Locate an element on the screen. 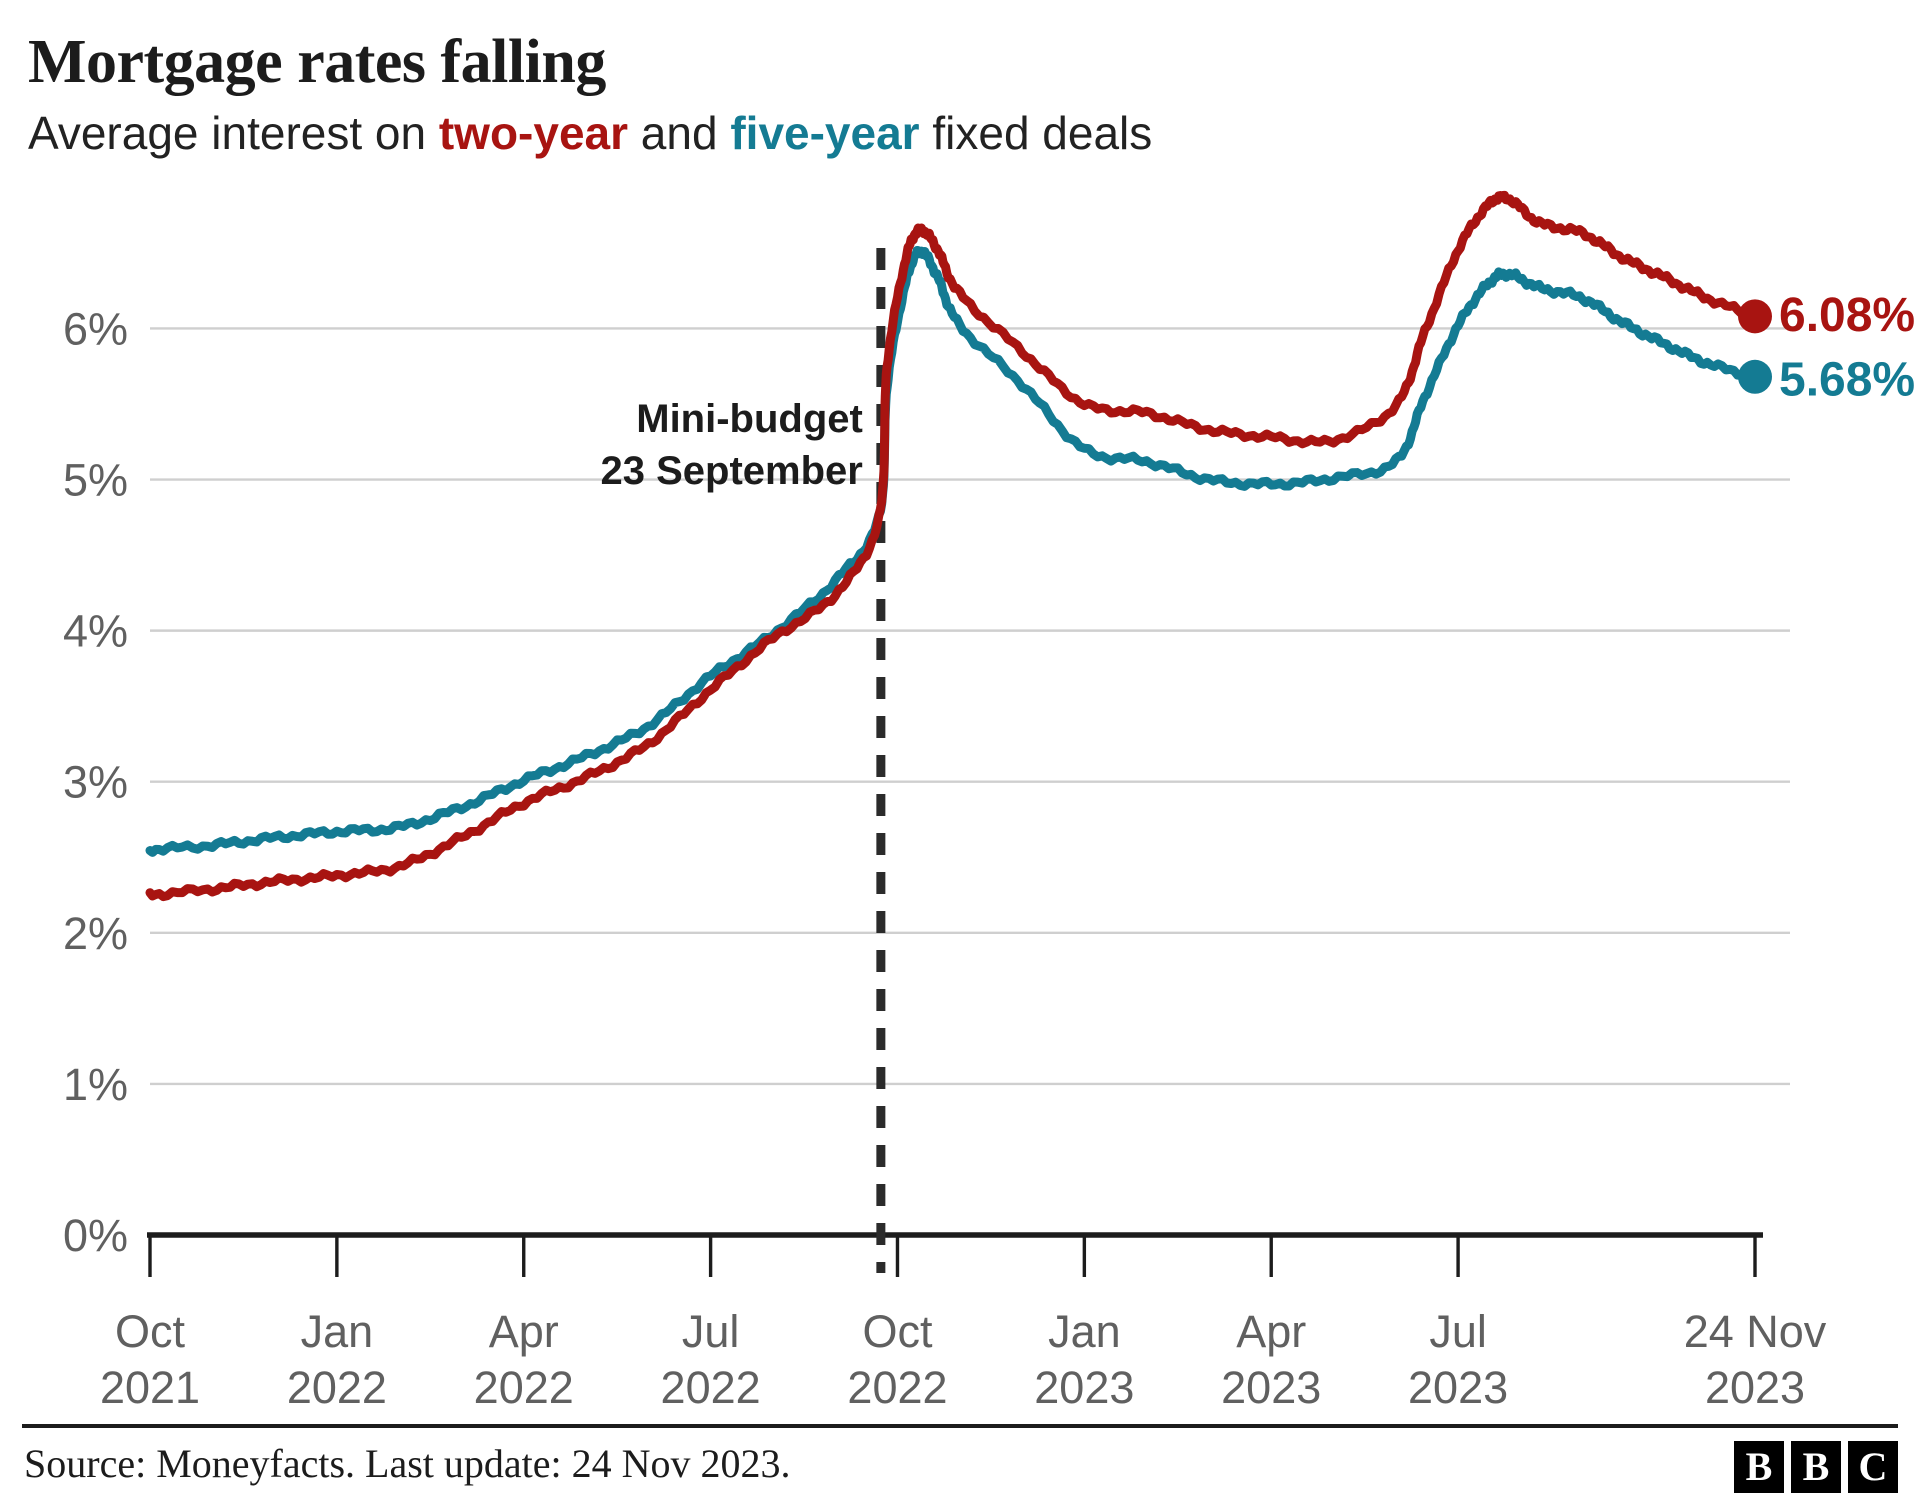 This screenshot has height=1500, width=1920. x-axis-tick-label-year: 2021 is located at coordinates (150, 1387).